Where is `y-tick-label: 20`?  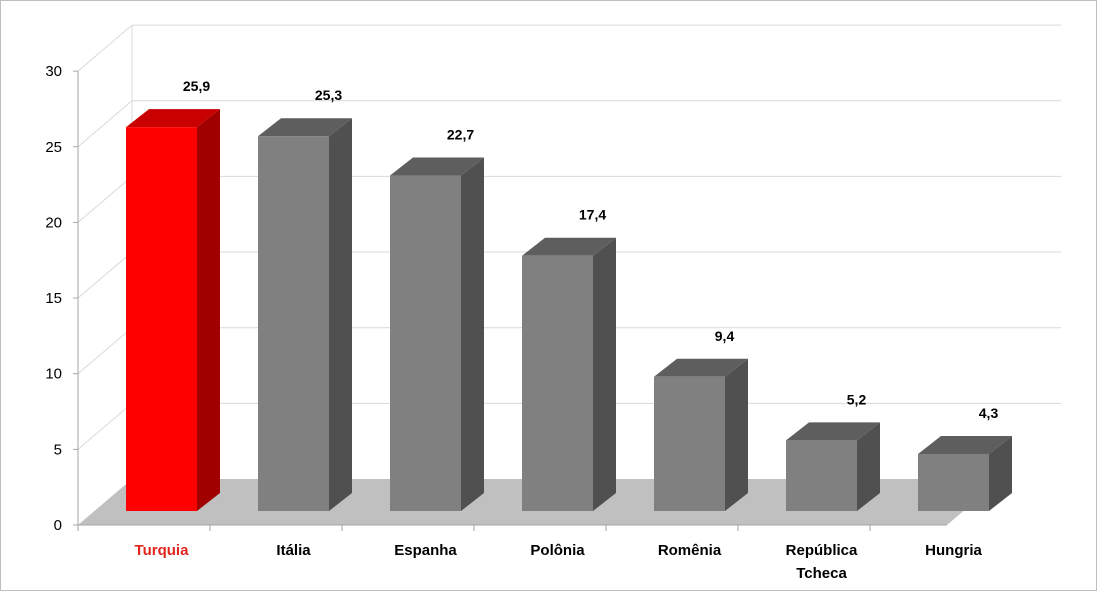 y-tick-label: 20 is located at coordinates (53, 222).